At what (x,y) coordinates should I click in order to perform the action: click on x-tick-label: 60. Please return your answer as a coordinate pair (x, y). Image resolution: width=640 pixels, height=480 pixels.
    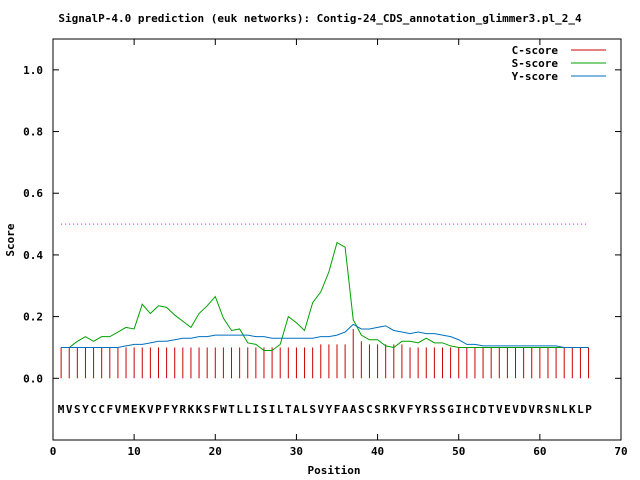
    Looking at the image, I should click on (539, 451).